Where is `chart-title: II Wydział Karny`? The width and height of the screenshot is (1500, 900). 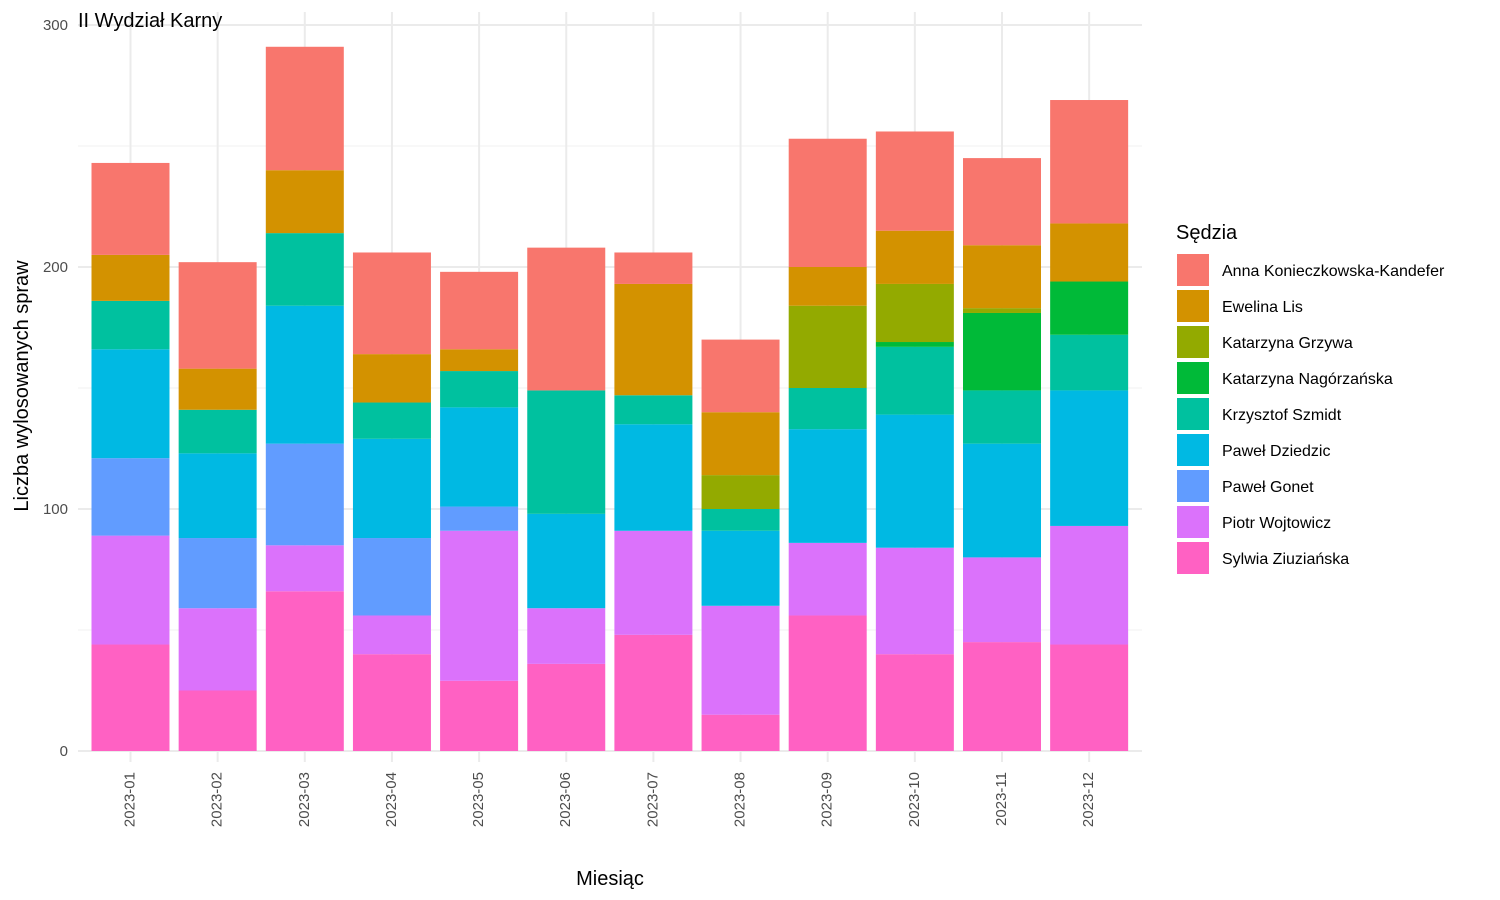 chart-title: II Wydział Karny is located at coordinates (150, 21).